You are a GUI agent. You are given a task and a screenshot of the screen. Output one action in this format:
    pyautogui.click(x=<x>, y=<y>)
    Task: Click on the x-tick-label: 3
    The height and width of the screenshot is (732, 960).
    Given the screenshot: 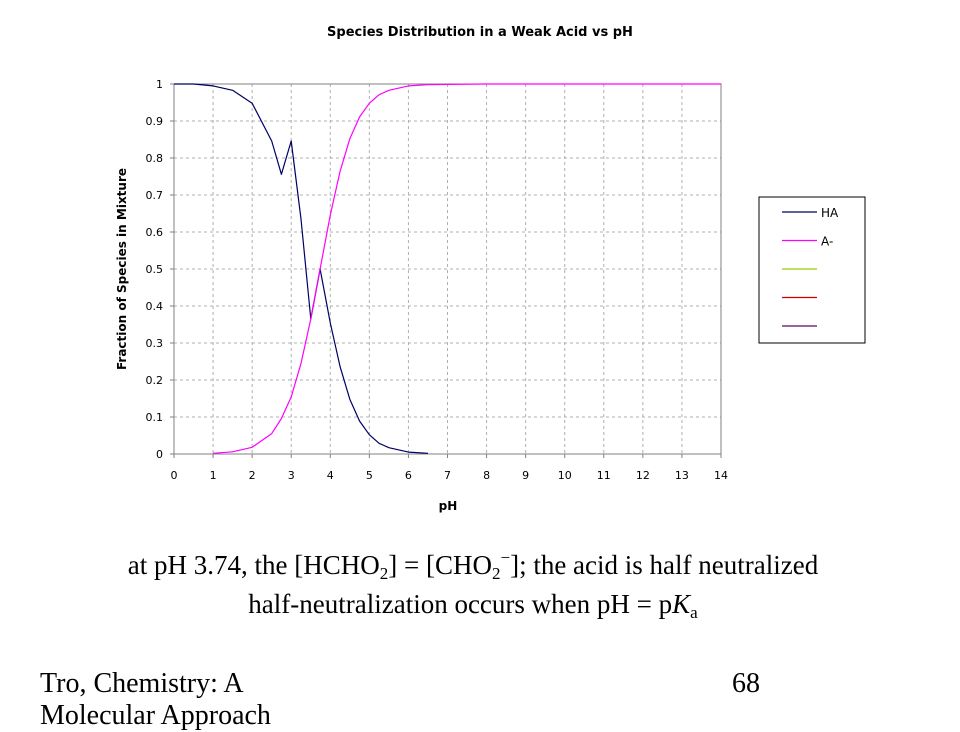 What is the action you would take?
    pyautogui.click(x=291, y=475)
    